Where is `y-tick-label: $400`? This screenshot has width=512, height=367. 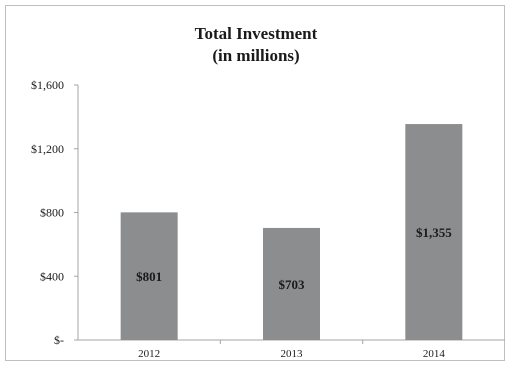 y-tick-label: $400 is located at coordinates (52, 276).